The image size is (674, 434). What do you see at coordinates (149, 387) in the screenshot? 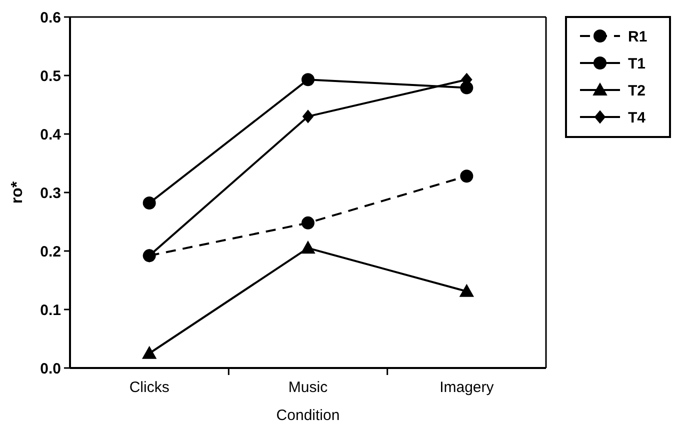
I see `x-tick-label: Clicks` at bounding box center [149, 387].